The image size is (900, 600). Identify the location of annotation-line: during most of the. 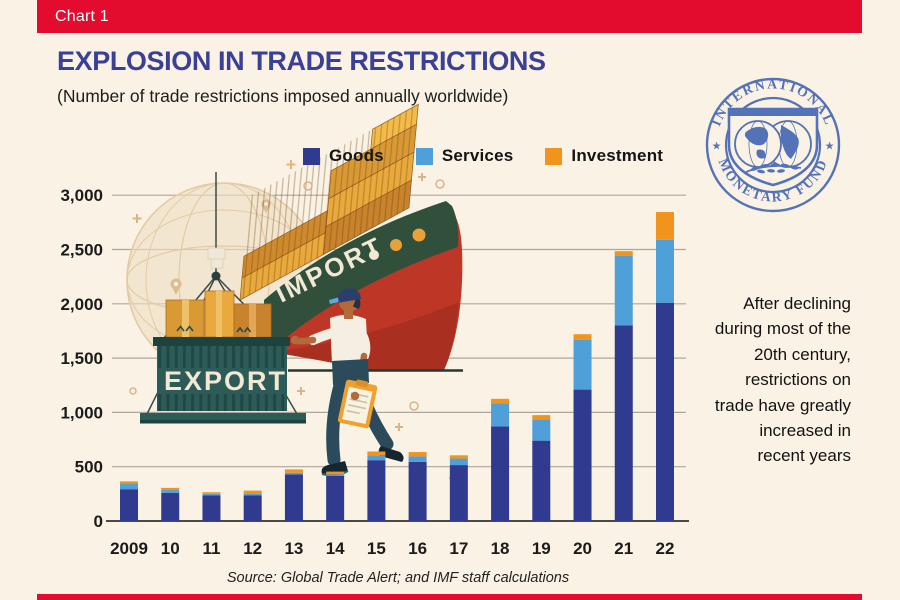
(782, 329).